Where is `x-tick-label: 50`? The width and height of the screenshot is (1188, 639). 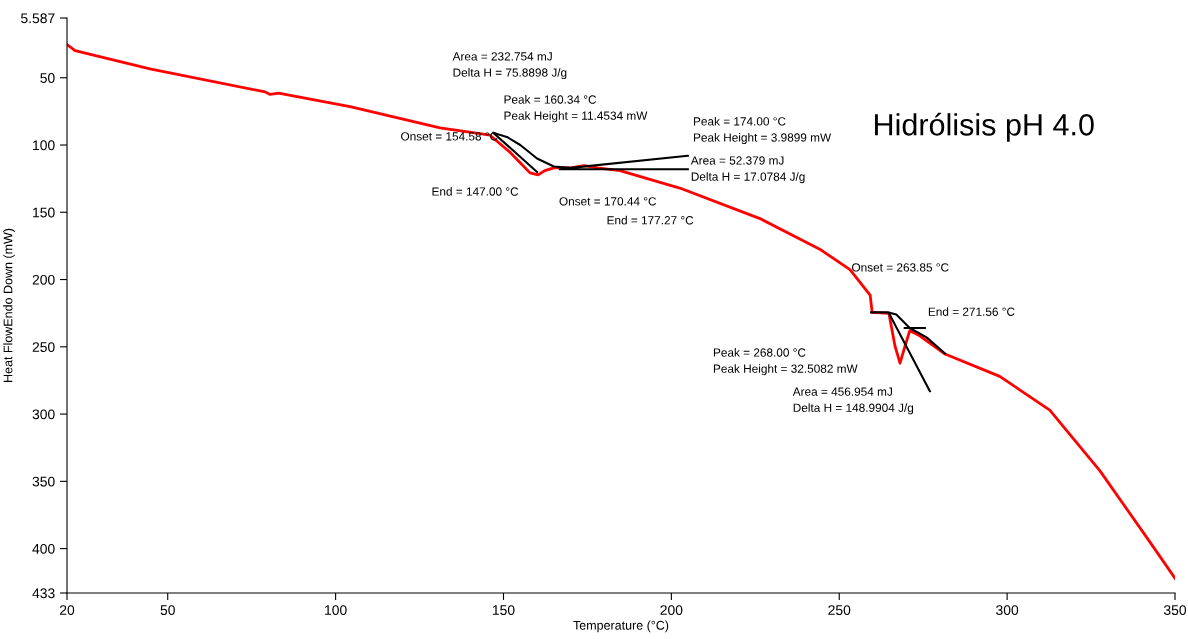 x-tick-label: 50 is located at coordinates (167, 610).